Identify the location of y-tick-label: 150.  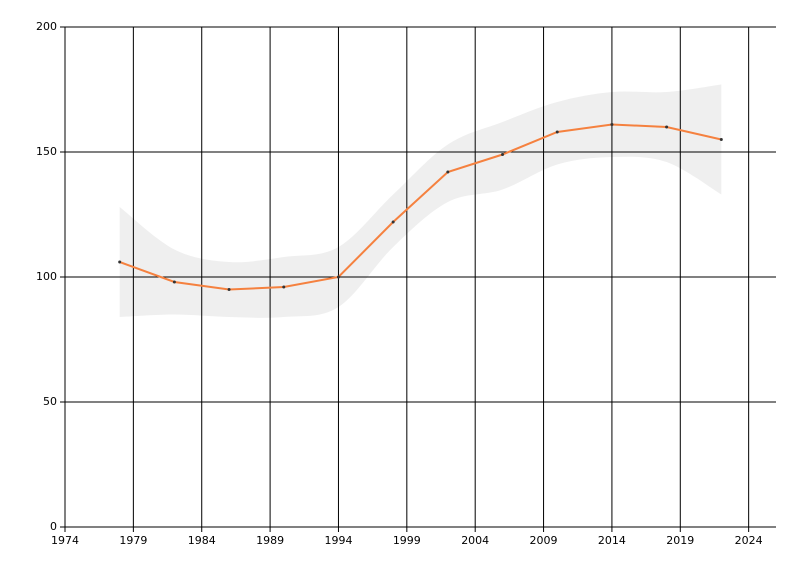
(46, 151).